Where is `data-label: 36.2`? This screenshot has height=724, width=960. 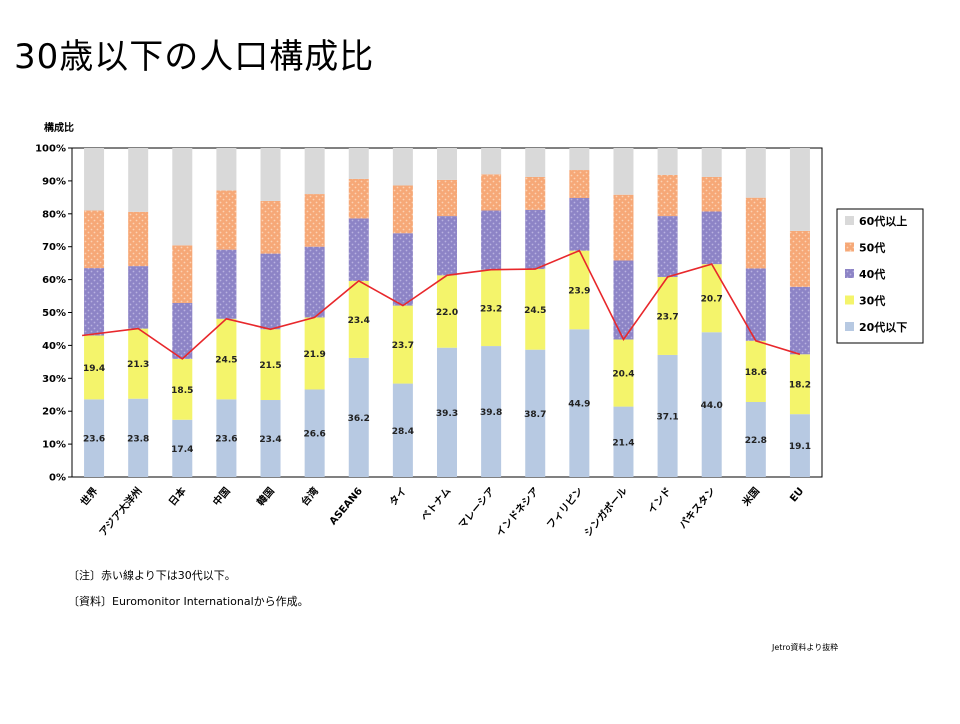
data-label: 36.2 is located at coordinates (359, 419).